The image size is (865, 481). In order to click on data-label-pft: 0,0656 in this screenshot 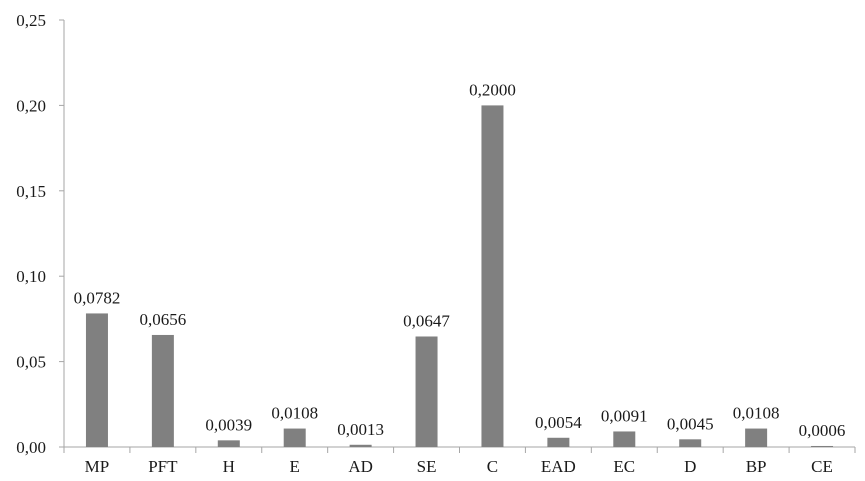, I will do `click(163, 319)`.